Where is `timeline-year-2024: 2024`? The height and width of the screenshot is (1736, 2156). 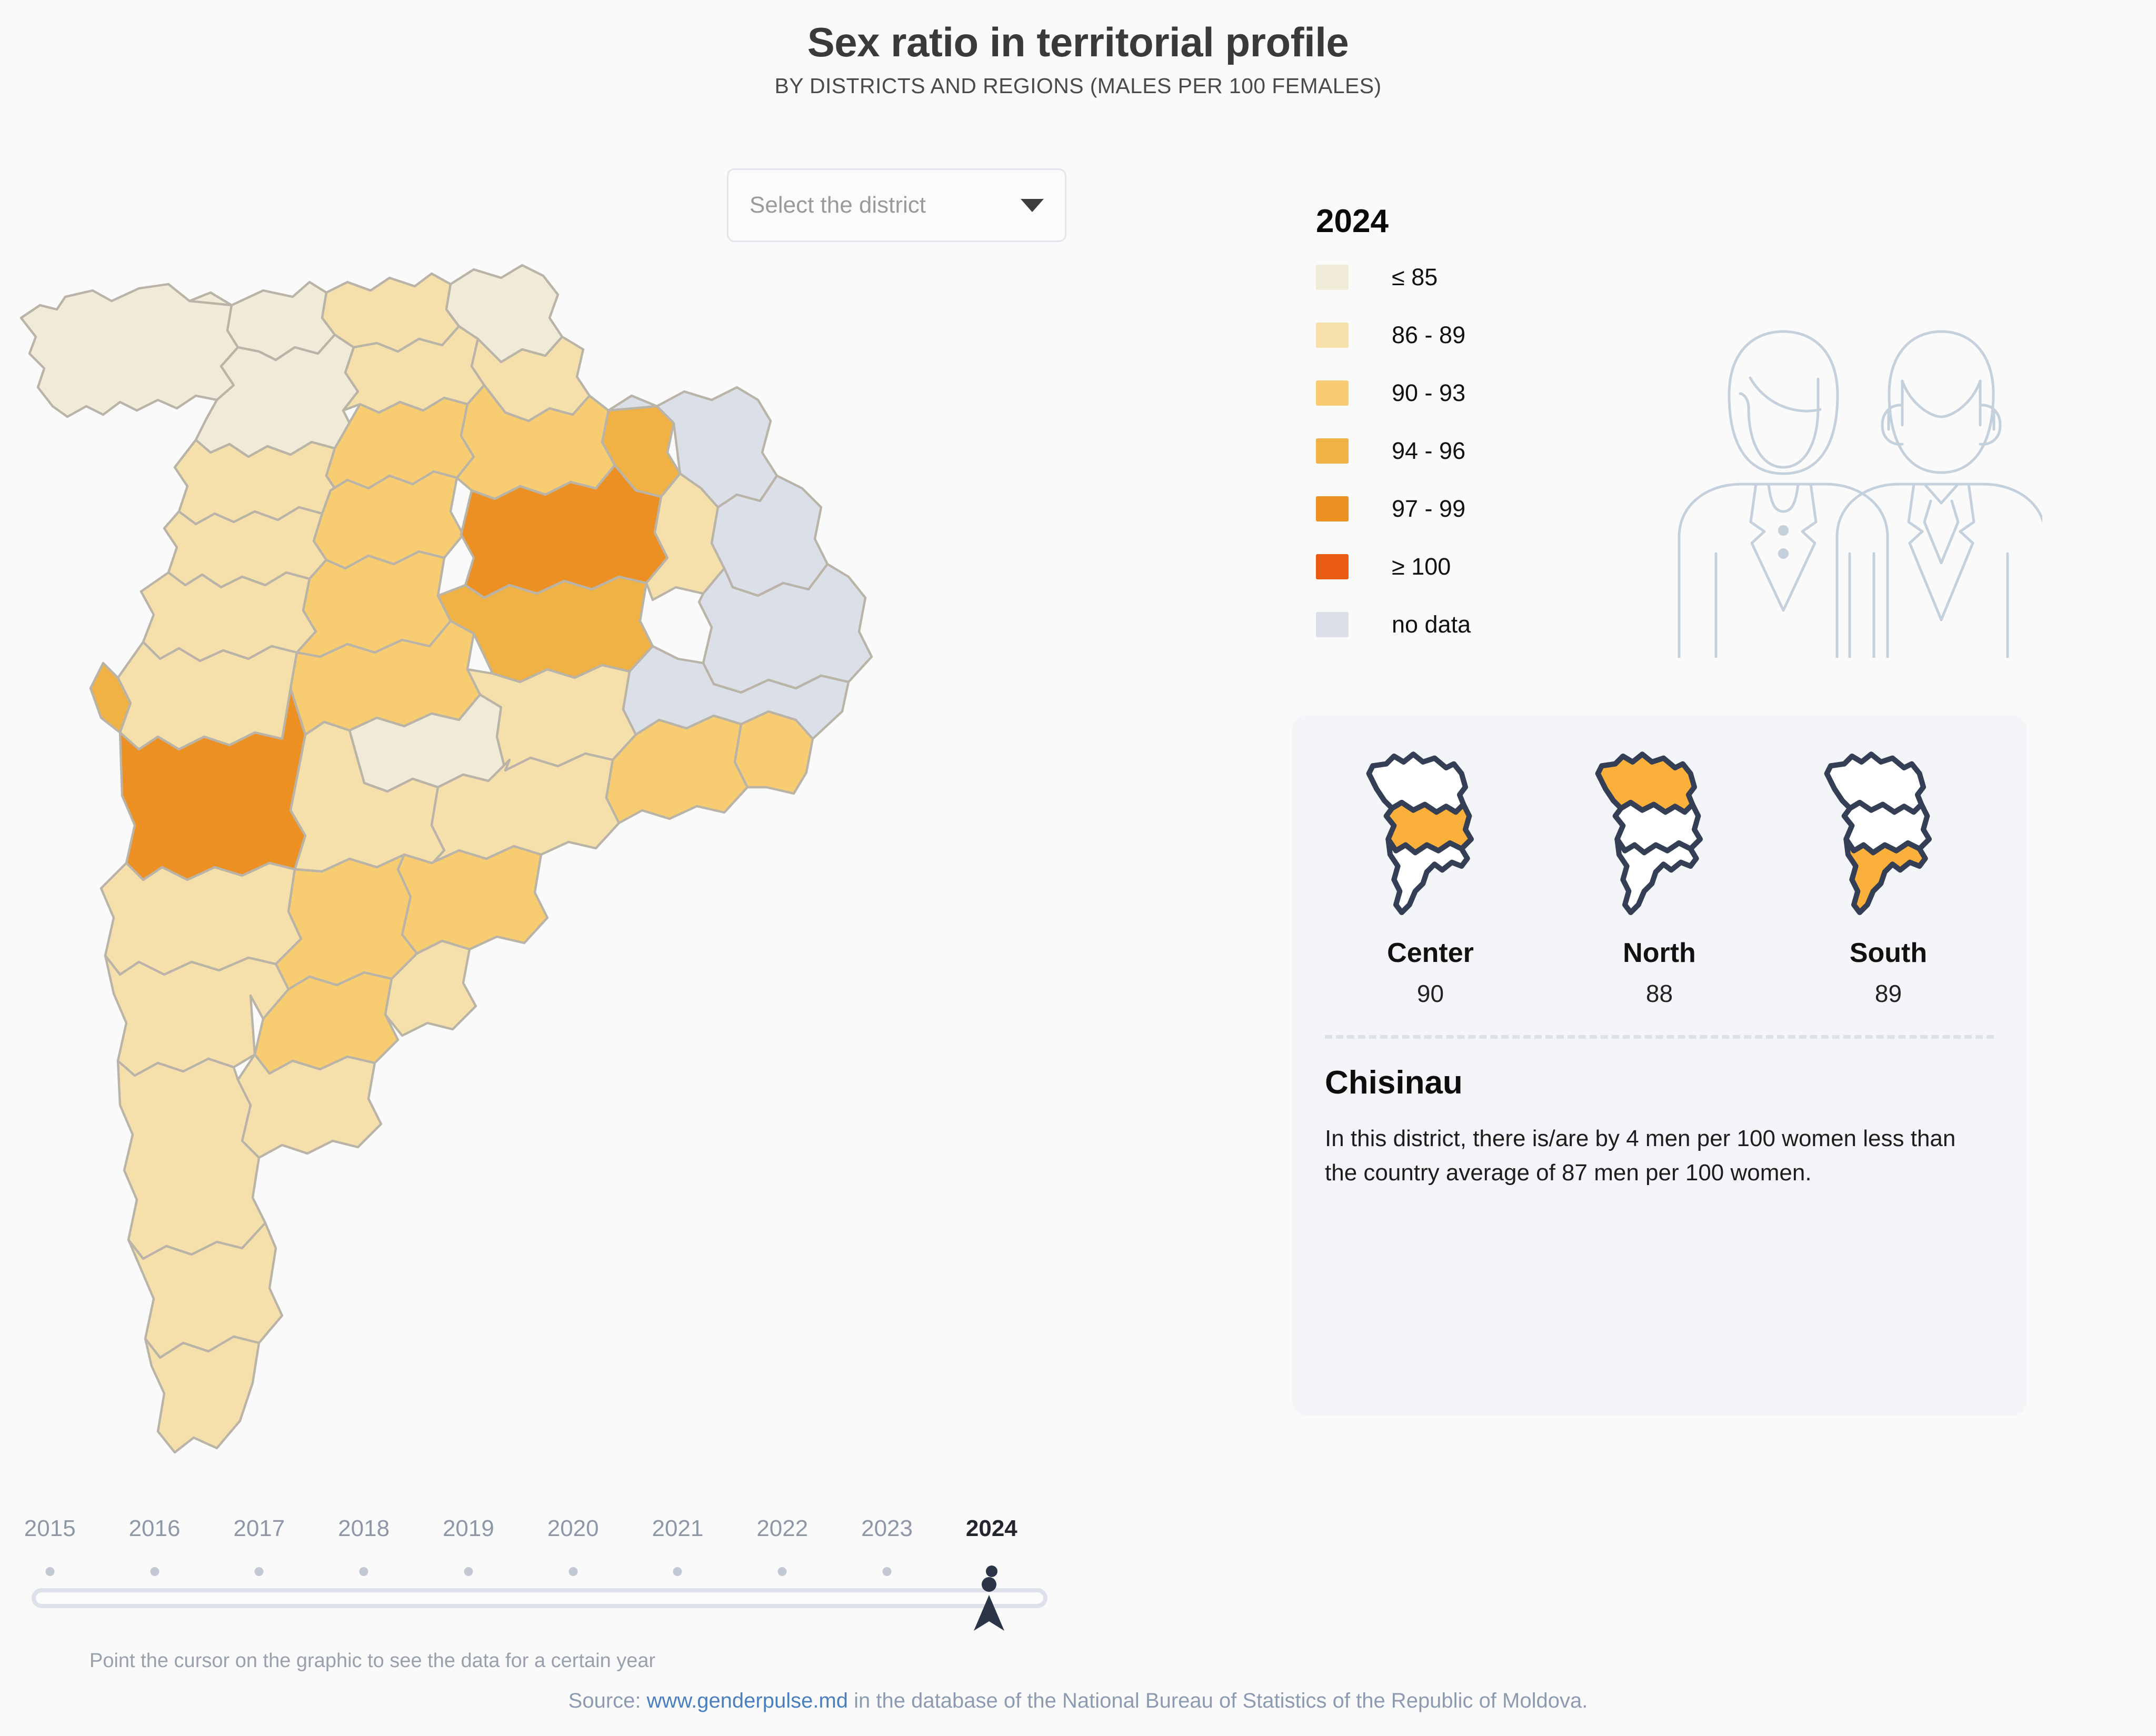 timeline-year-2024: 2024 is located at coordinates (991, 1528).